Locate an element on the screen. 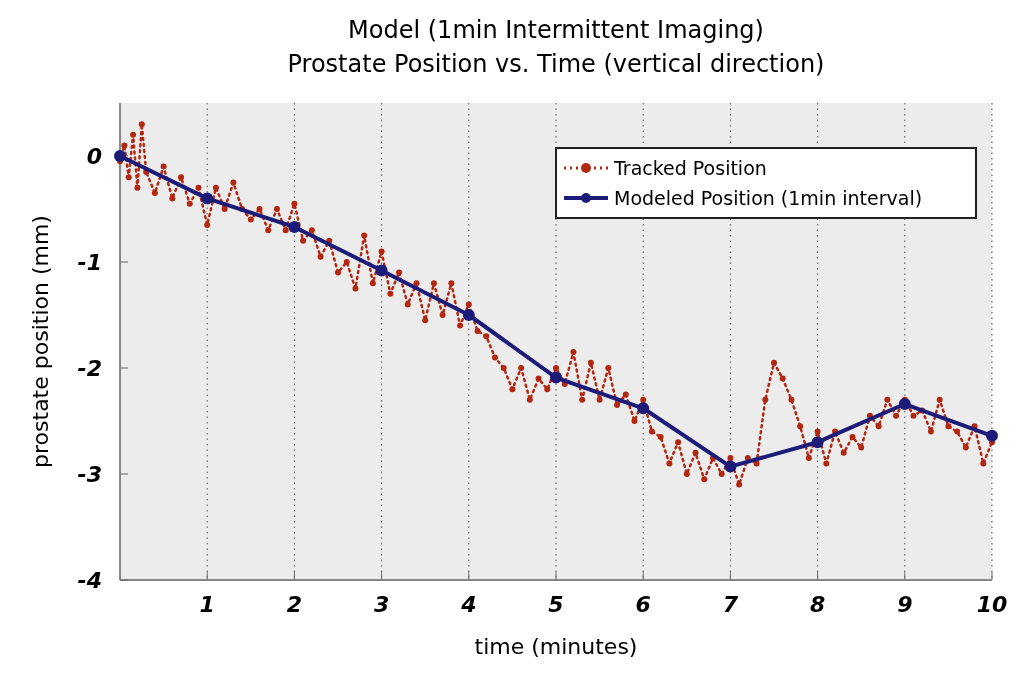 The width and height of the screenshot is (1018, 679). chart-subtitle: Prostate Position vs. Time (vertical direction) is located at coordinates (556, 64).